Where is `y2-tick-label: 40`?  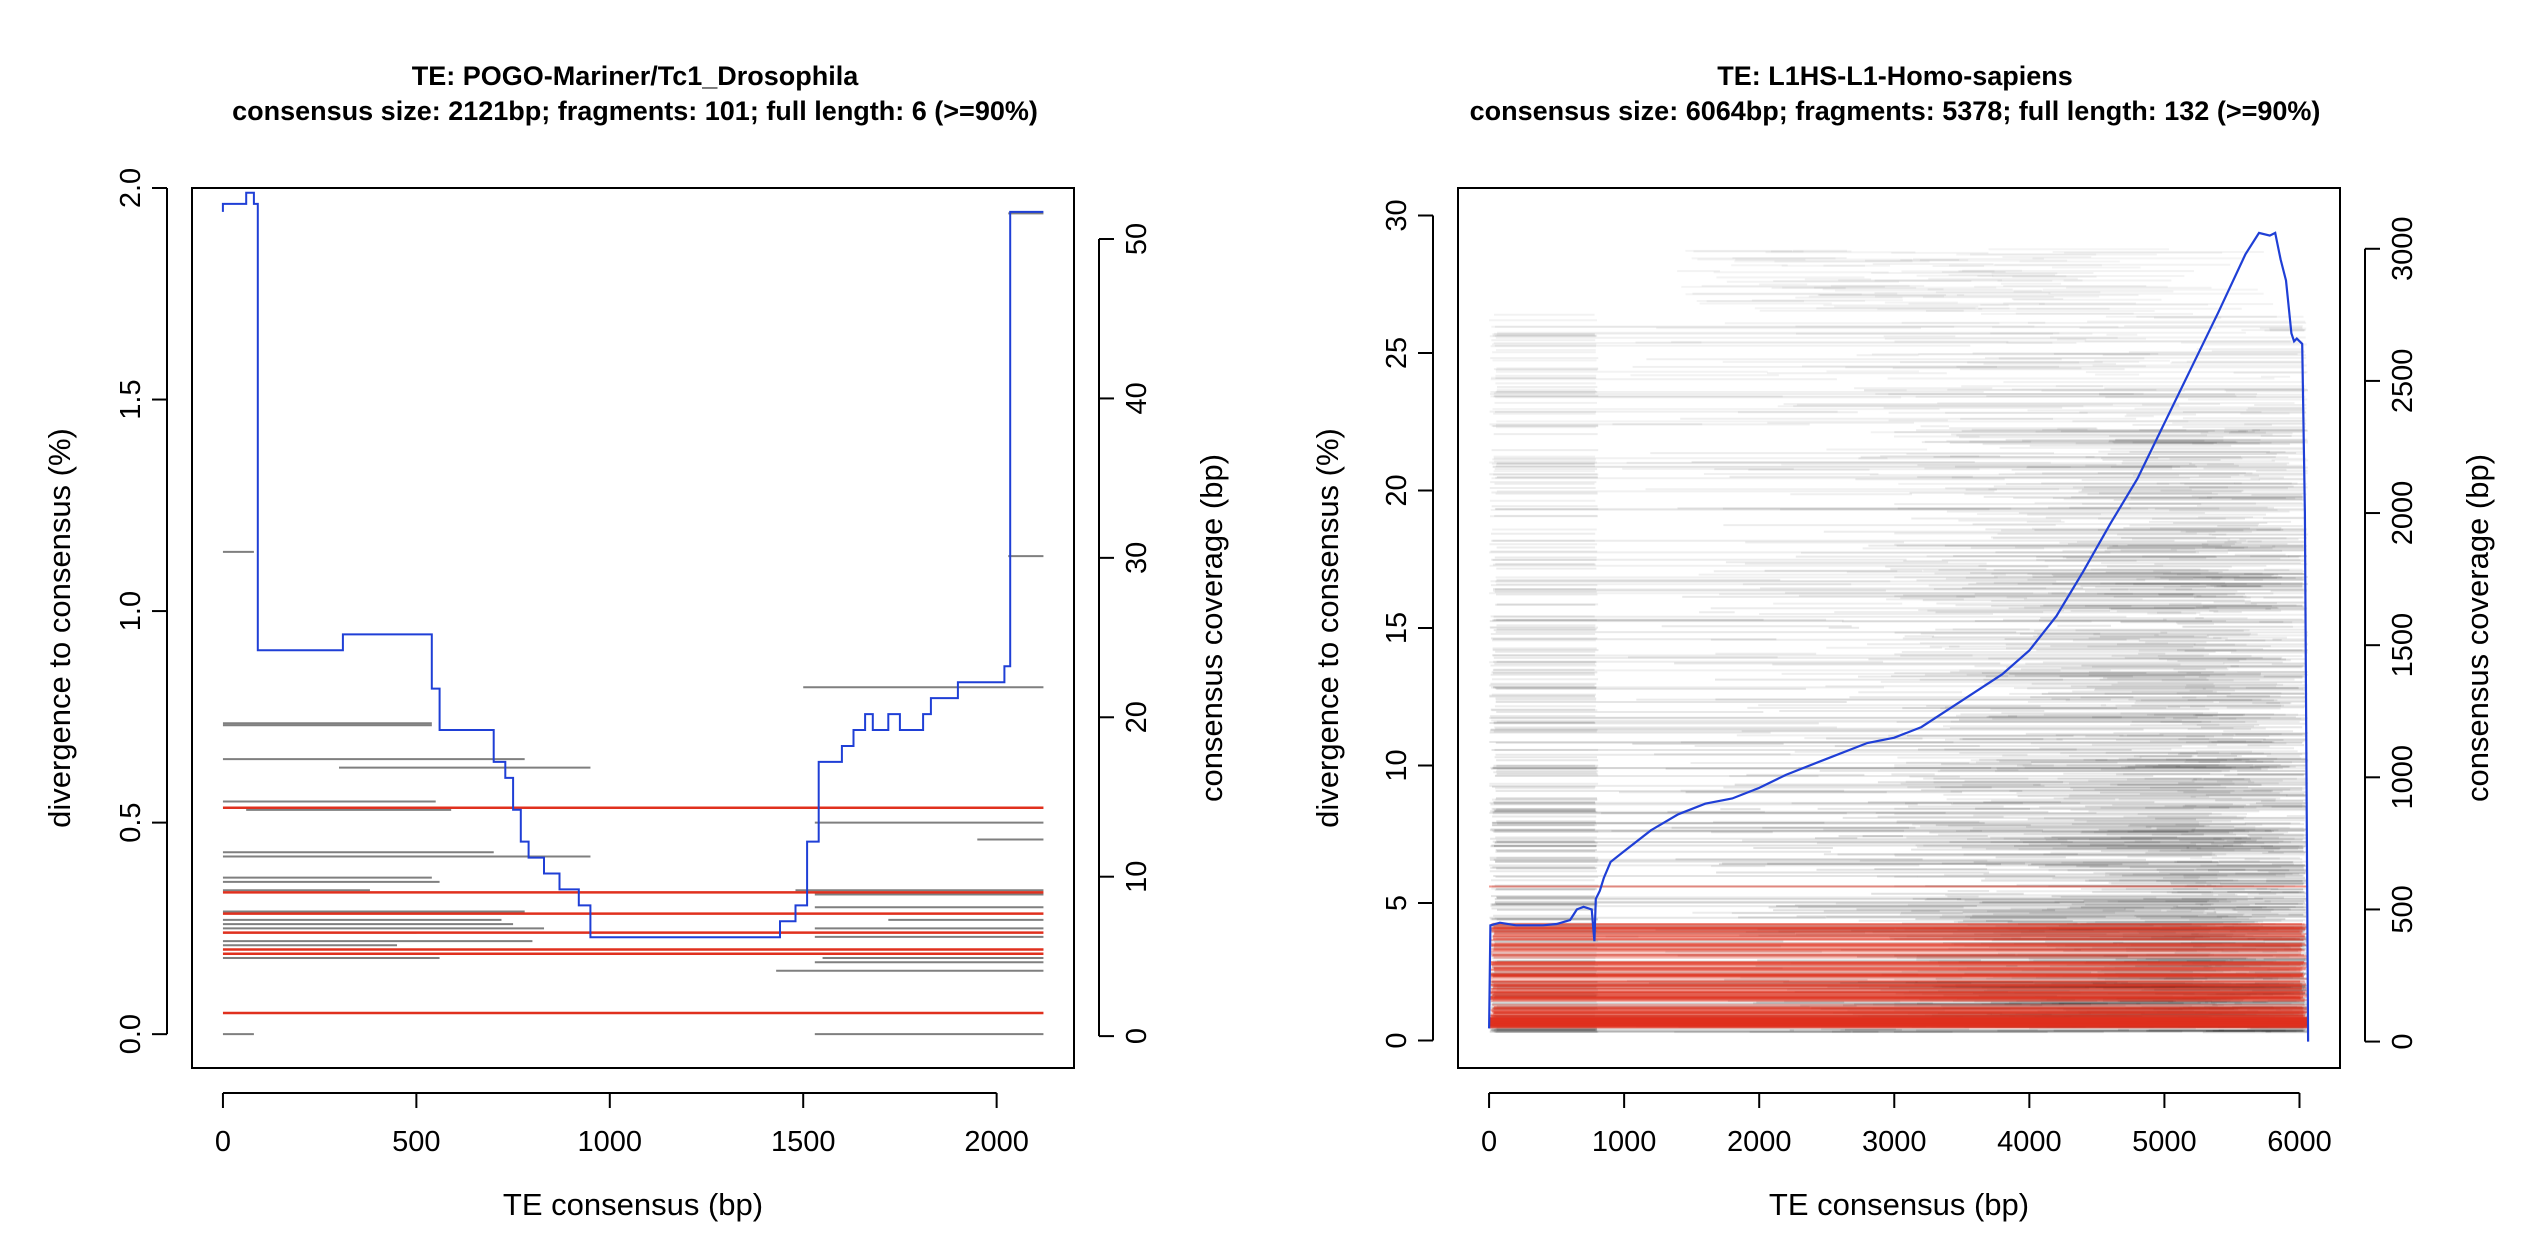
y2-tick-label: 40 is located at coordinates (1137, 398).